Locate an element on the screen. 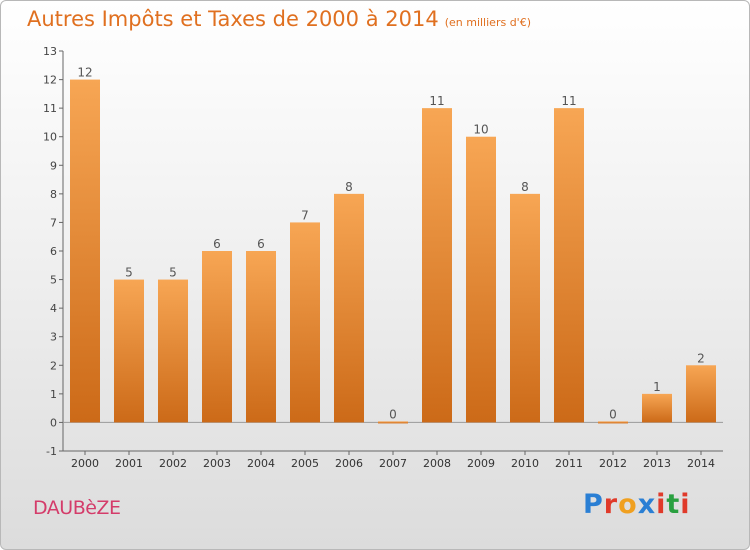  bar-2000 is located at coordinates (85, 251).